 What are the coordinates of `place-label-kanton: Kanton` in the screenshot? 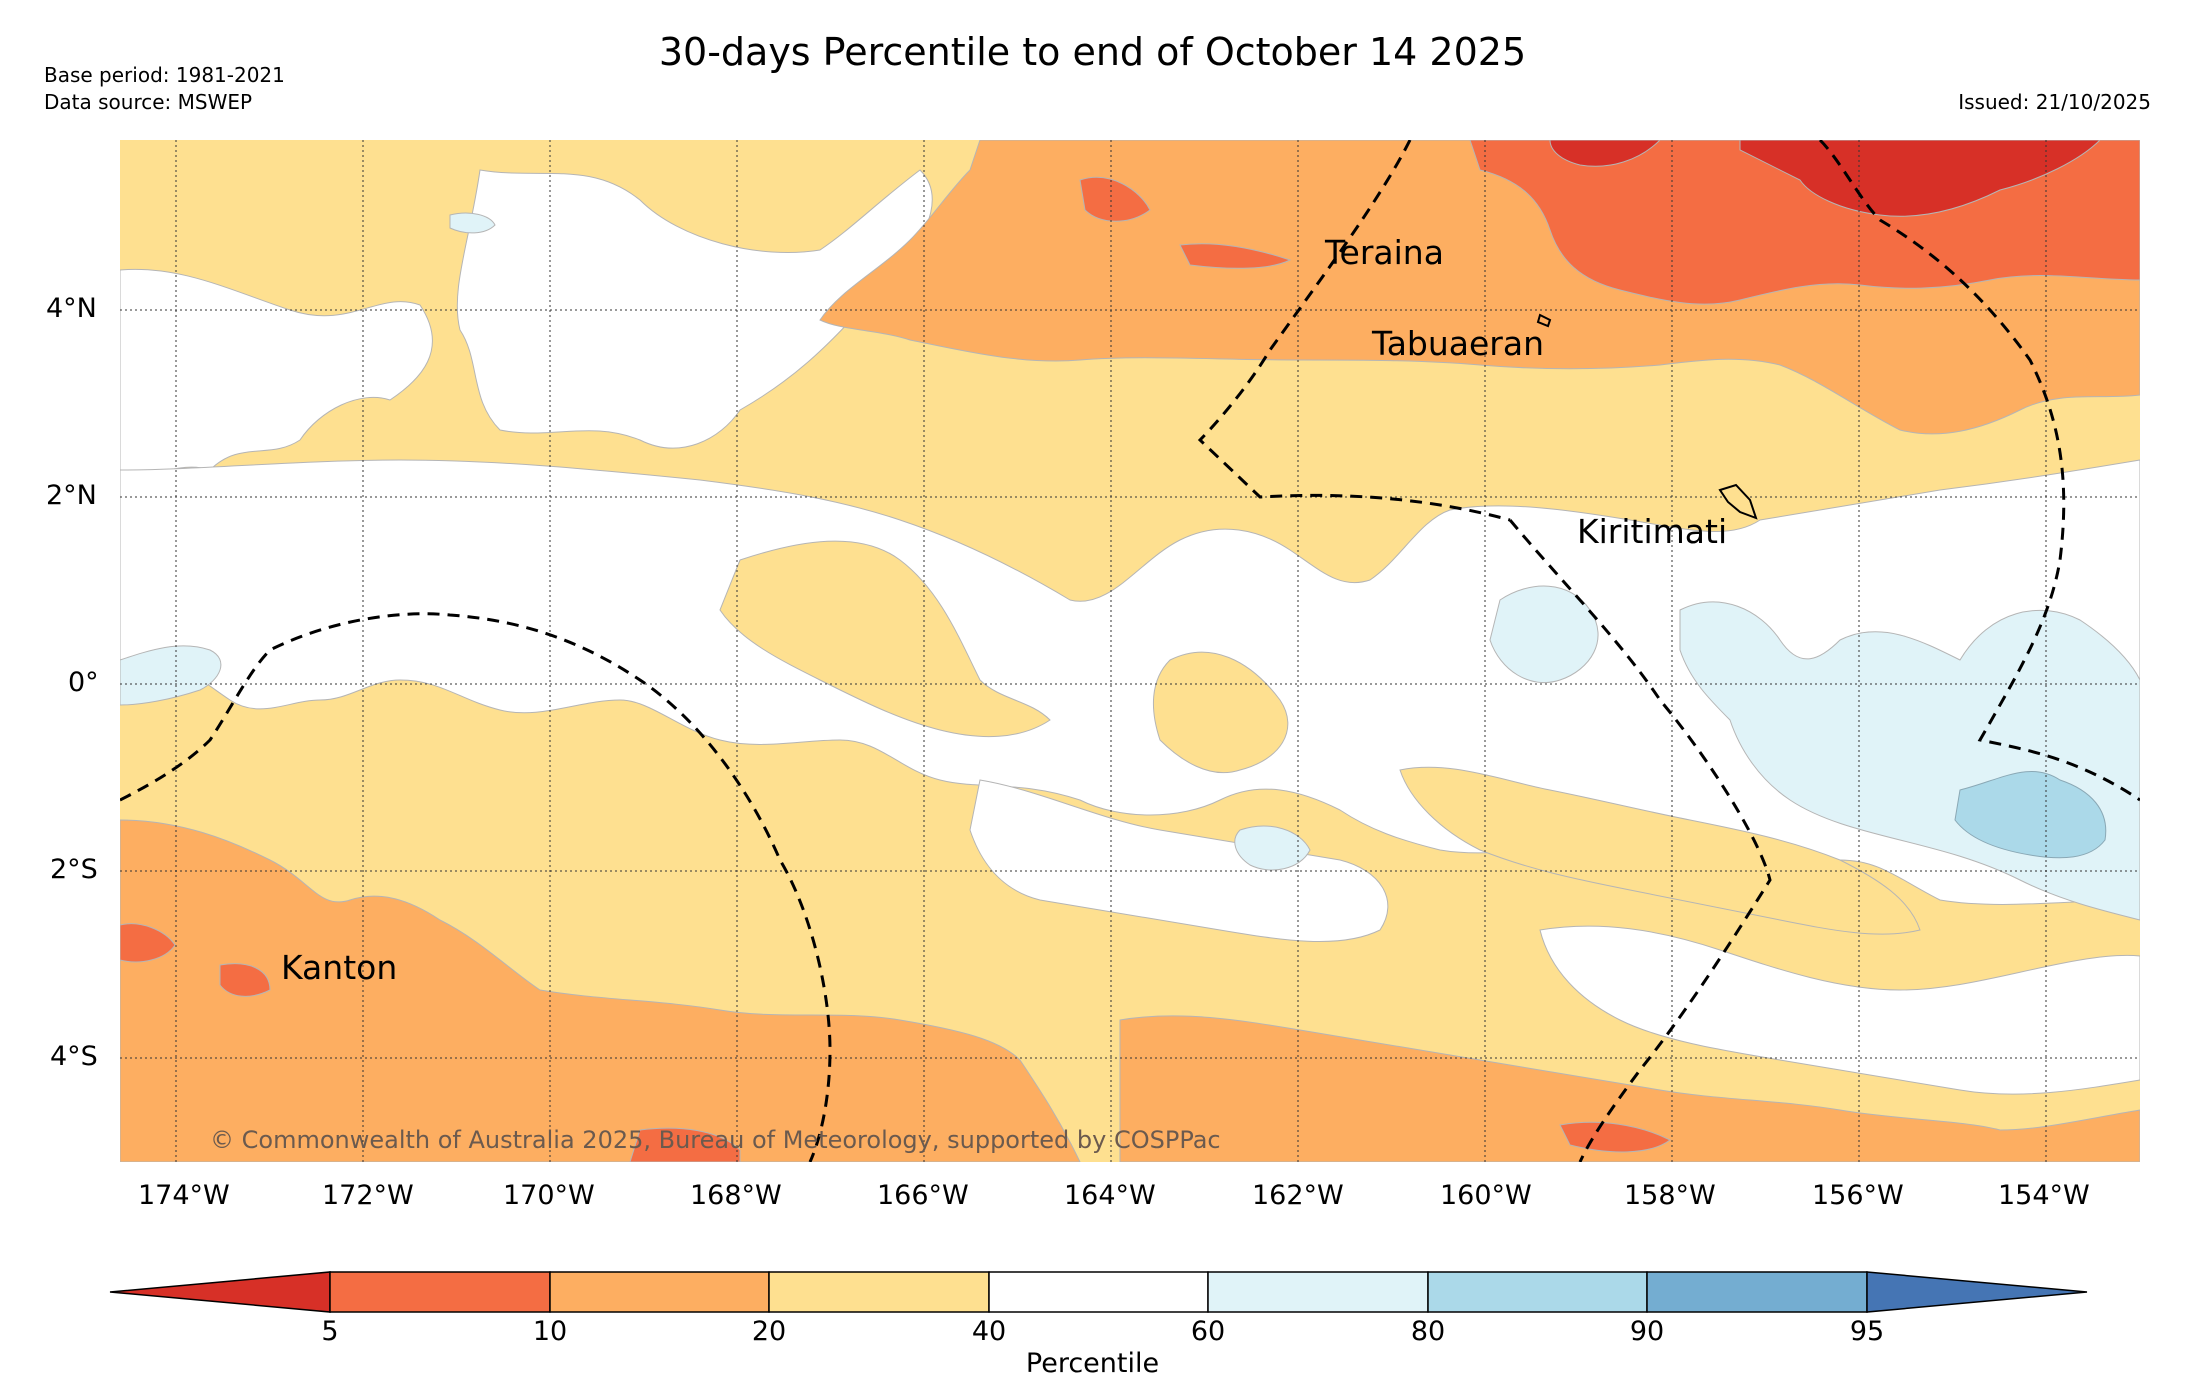 It's located at (339, 967).